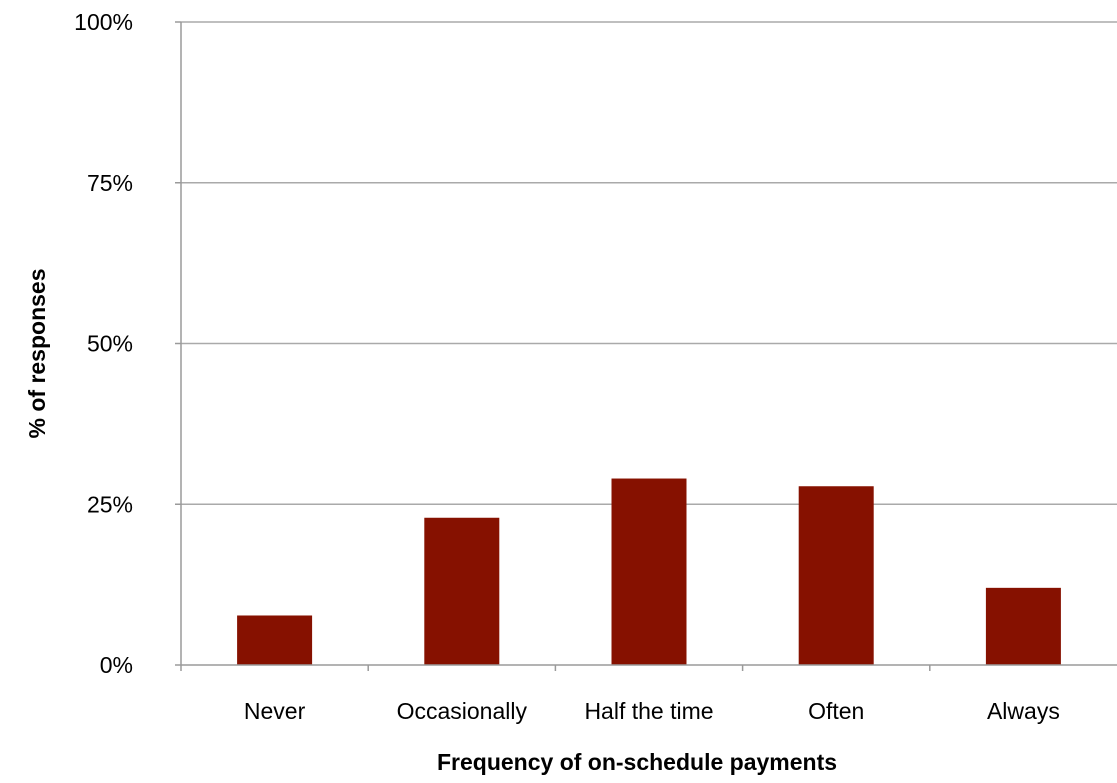 This screenshot has height=783, width=1117. Describe the element at coordinates (1023, 711) in the screenshot. I see `x-tick-label: Always` at that location.